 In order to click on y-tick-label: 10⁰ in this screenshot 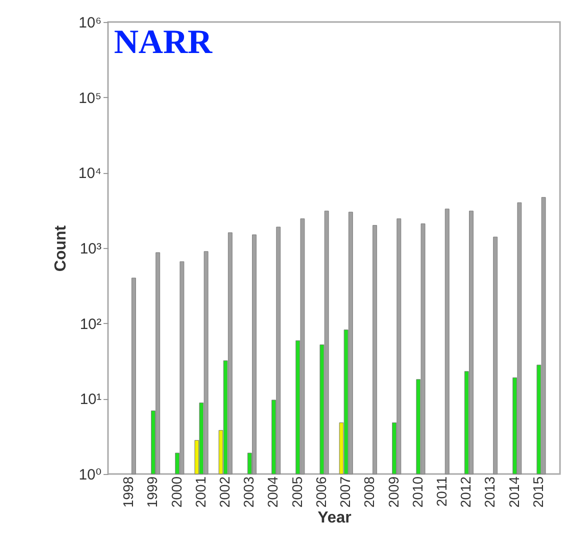, I will do `click(90, 475)`.